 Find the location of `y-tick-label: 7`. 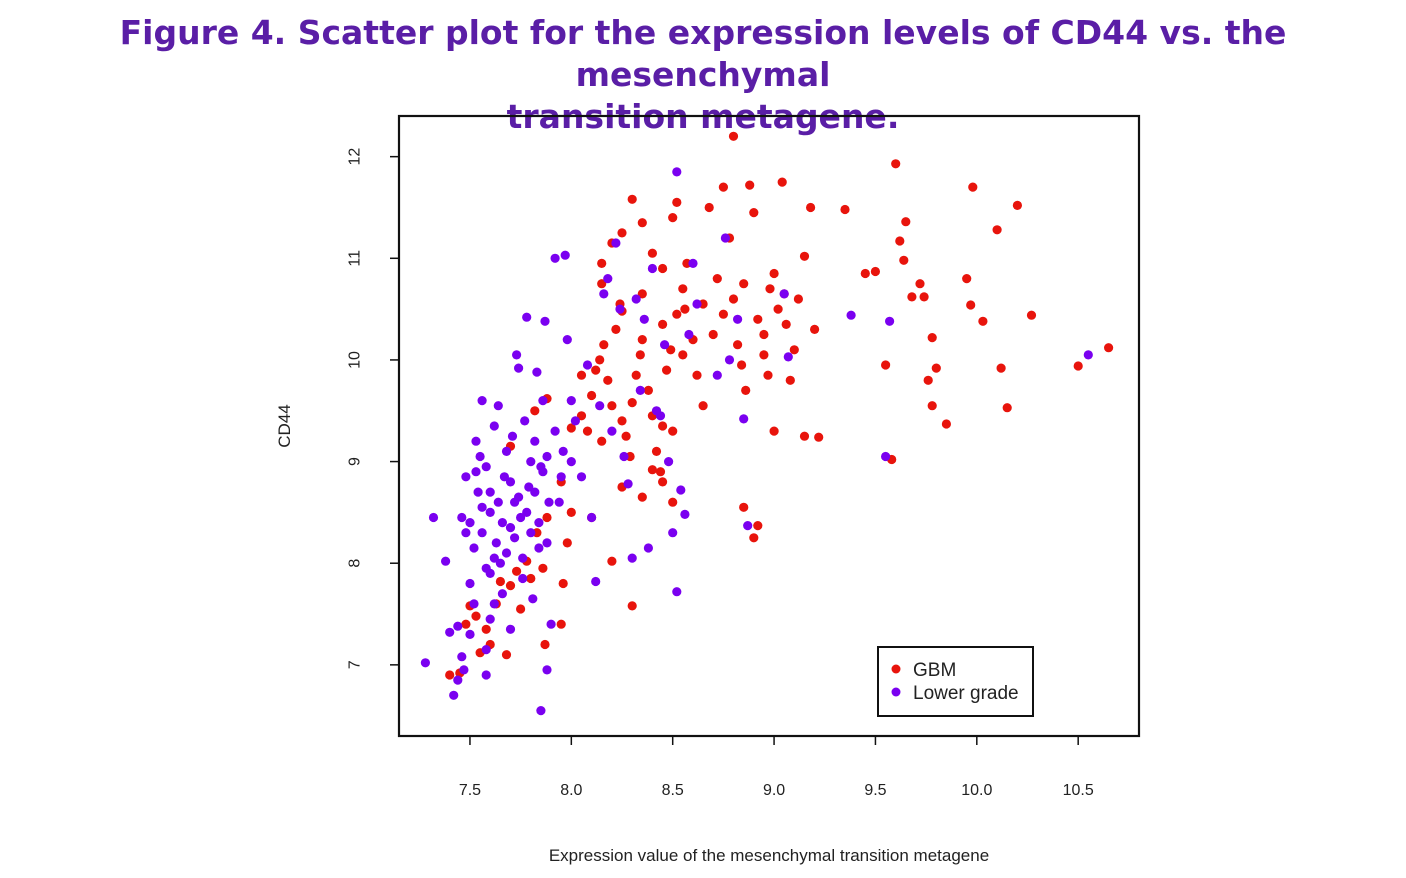

y-tick-label: 7 is located at coordinates (355, 664).